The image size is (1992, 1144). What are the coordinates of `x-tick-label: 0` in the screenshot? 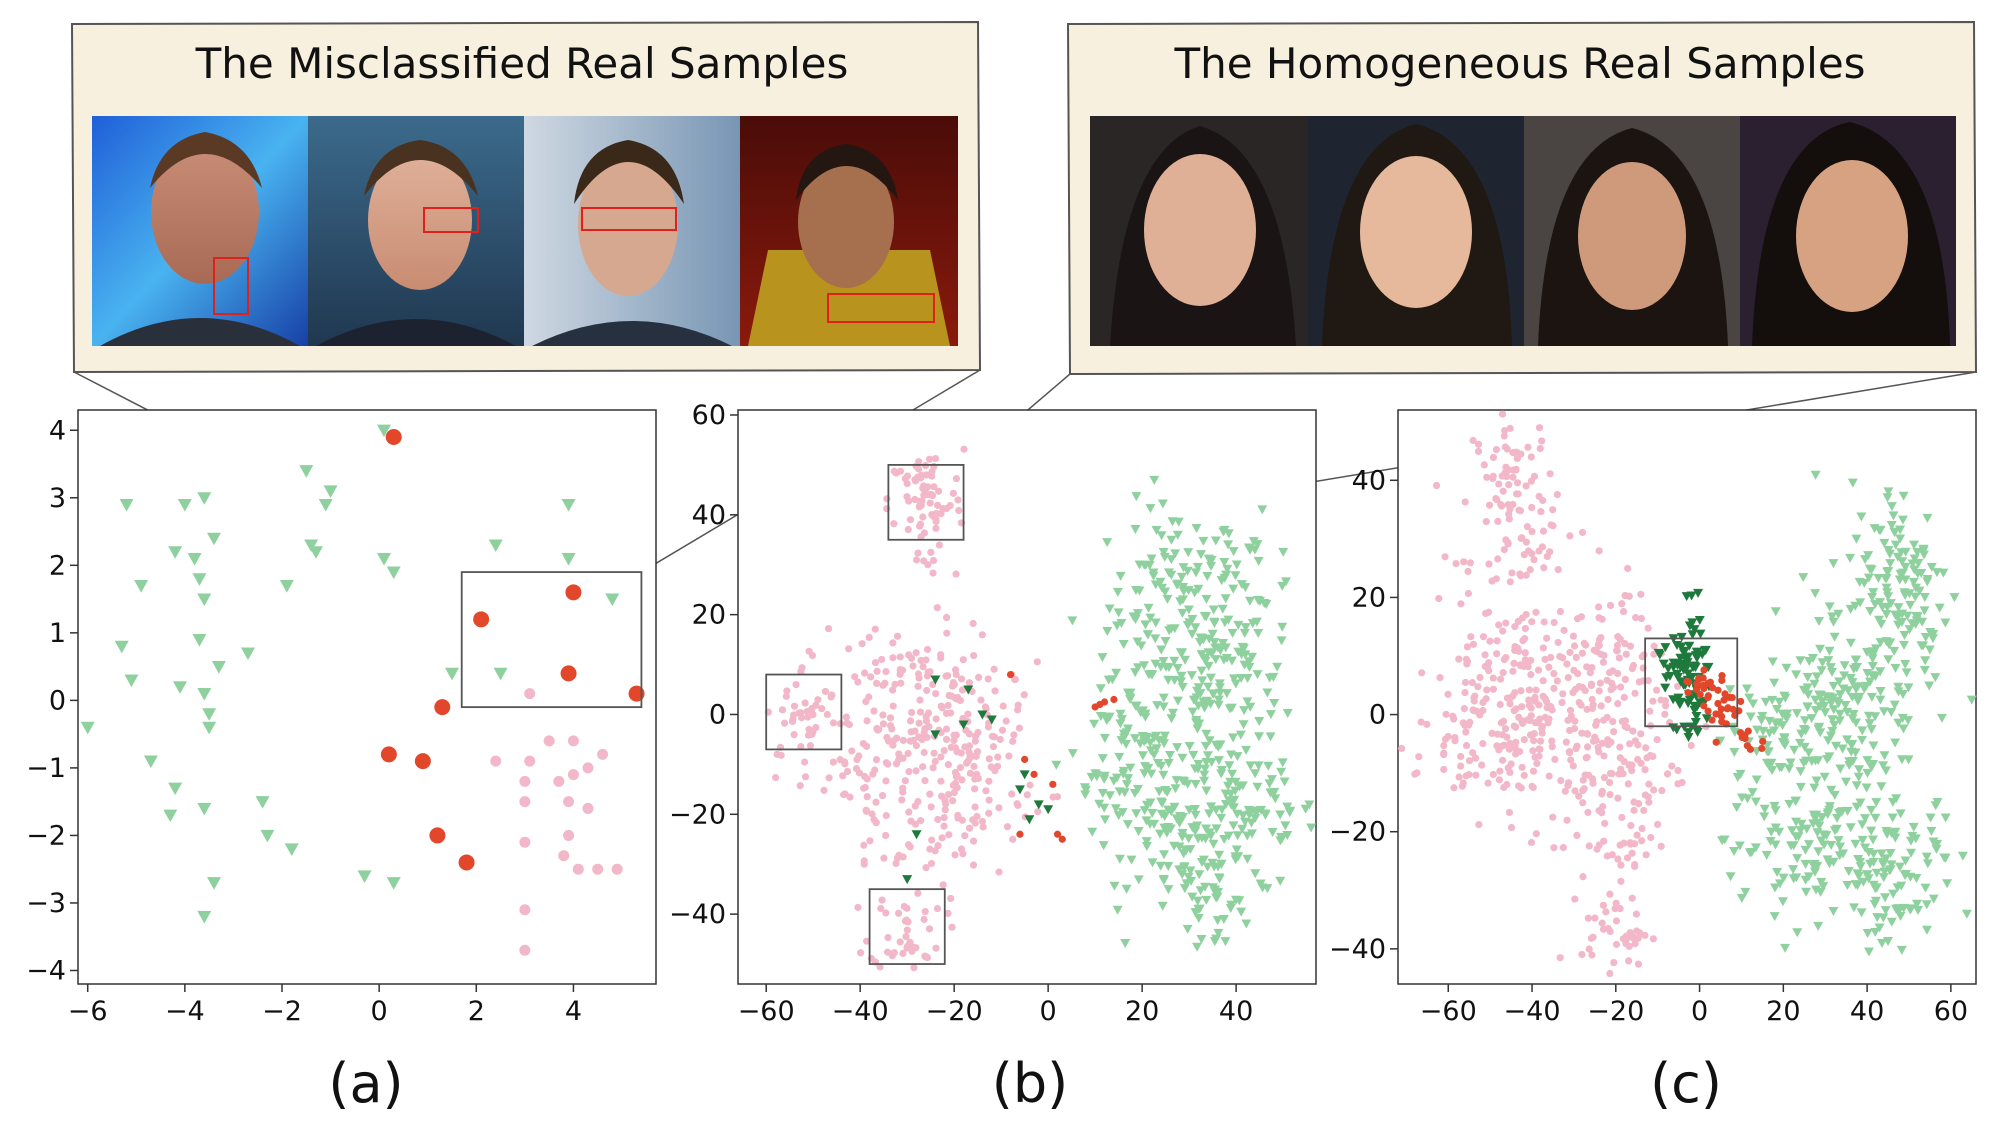 It's located at (379, 1011).